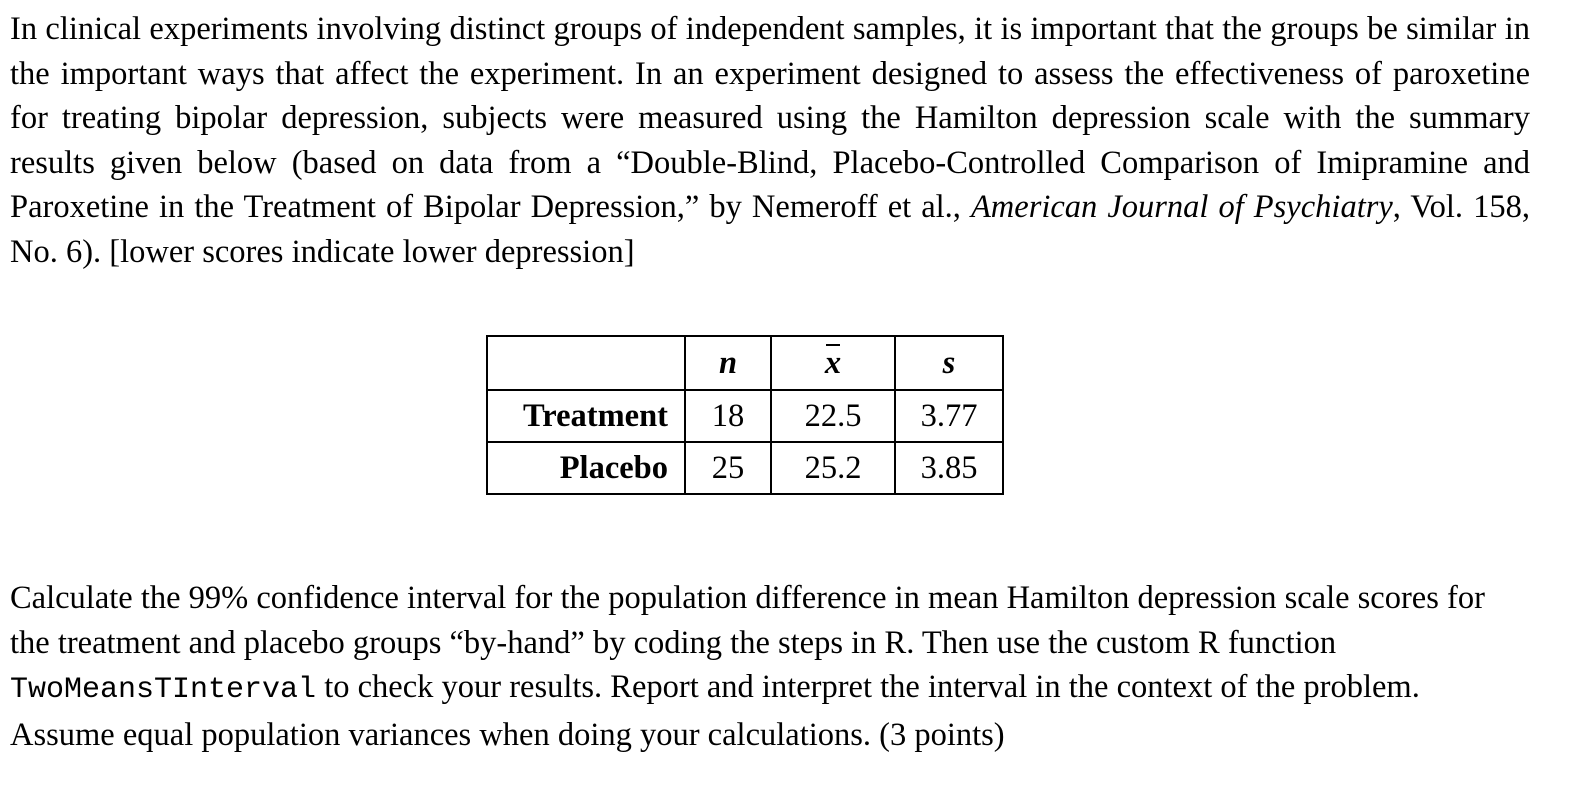  What do you see at coordinates (833, 416) in the screenshot?
I see `cell-treatment-xbar: 22.5` at bounding box center [833, 416].